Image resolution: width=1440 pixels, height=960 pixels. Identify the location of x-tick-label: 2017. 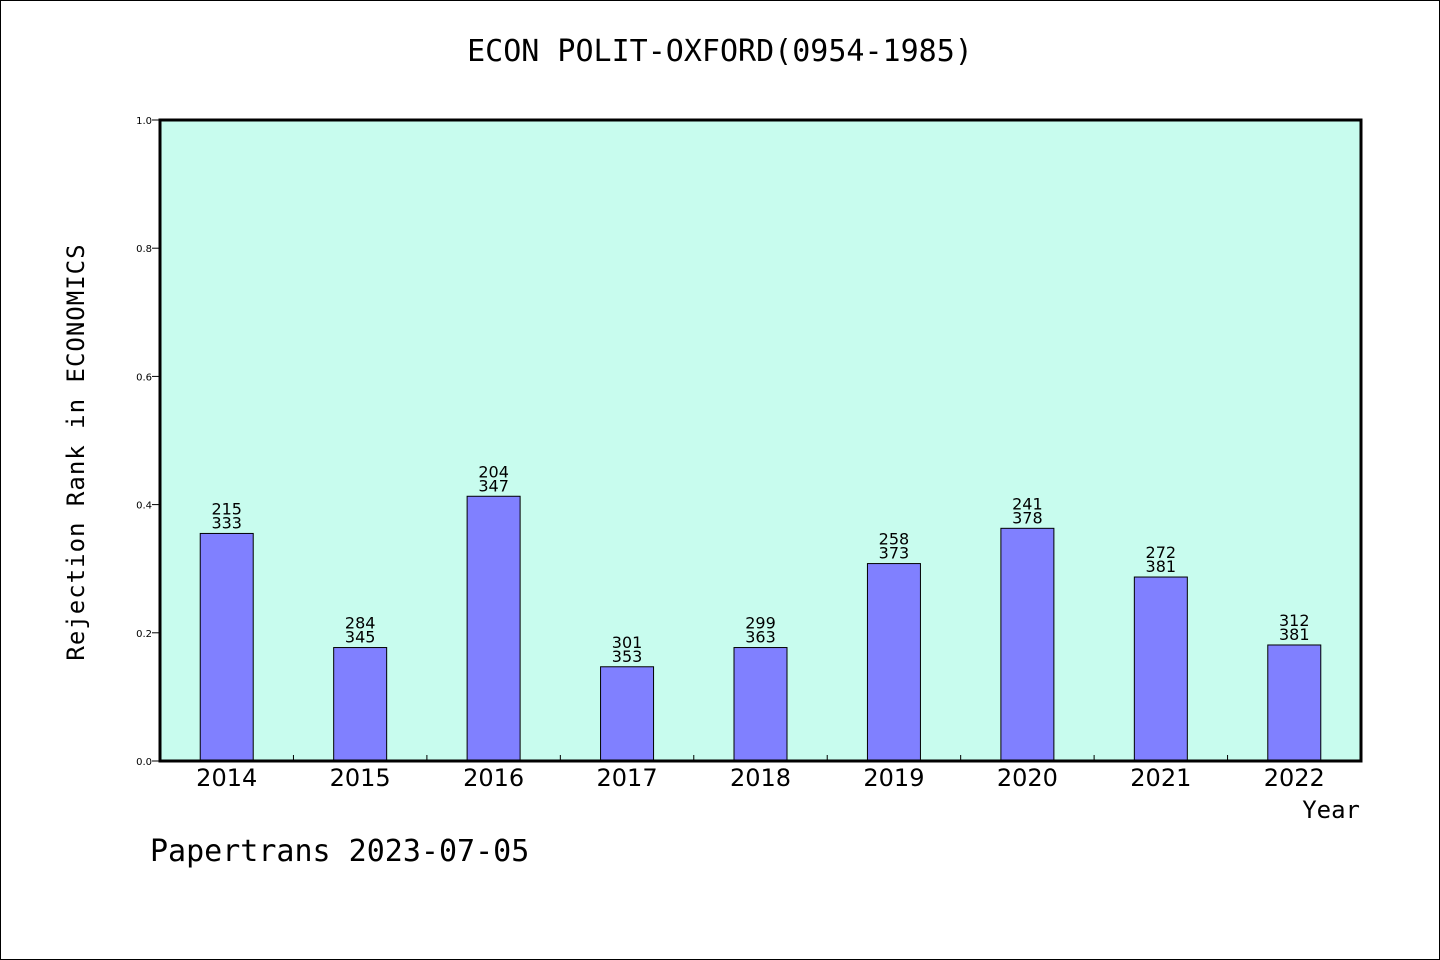
(627, 778).